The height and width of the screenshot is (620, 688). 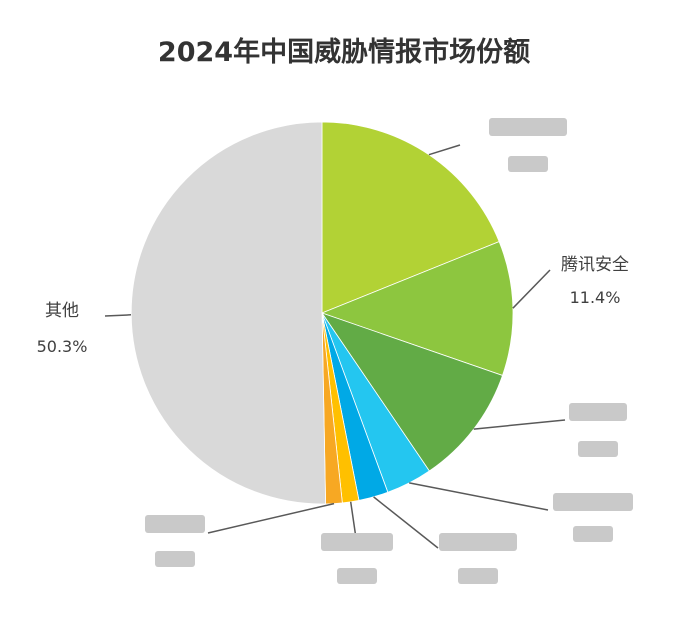 I want to click on chart-title: 2024年中国威胁情报市场份额, so click(x=344, y=52).